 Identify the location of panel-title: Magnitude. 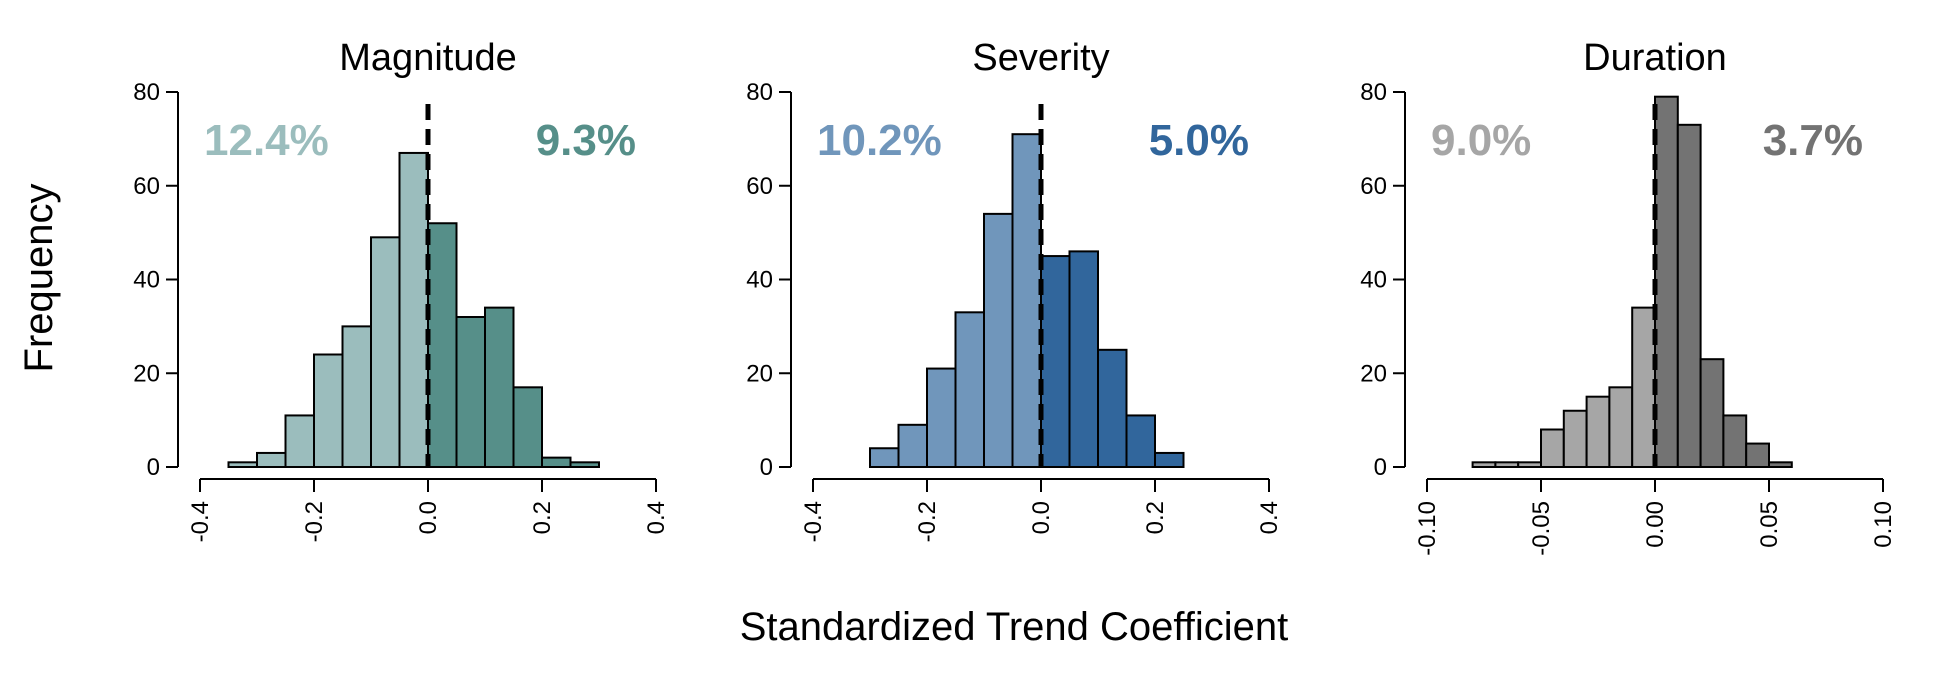
(427, 58).